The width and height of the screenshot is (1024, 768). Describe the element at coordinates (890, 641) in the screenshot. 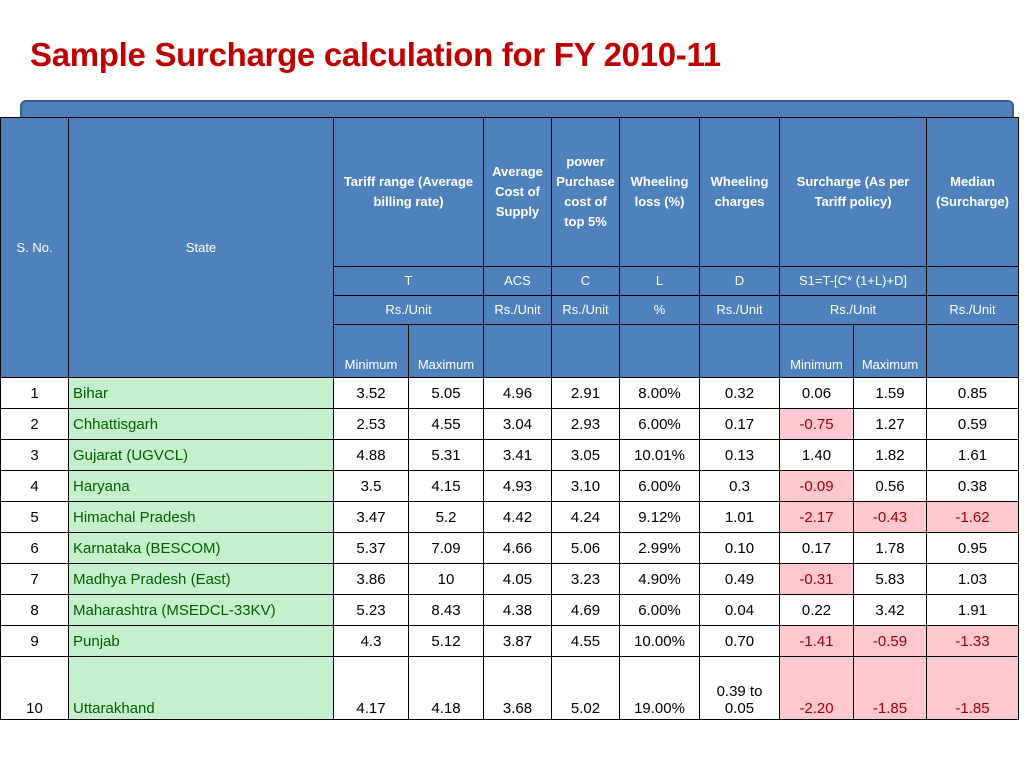

I see `cell-surcharge-max: -0.59` at that location.